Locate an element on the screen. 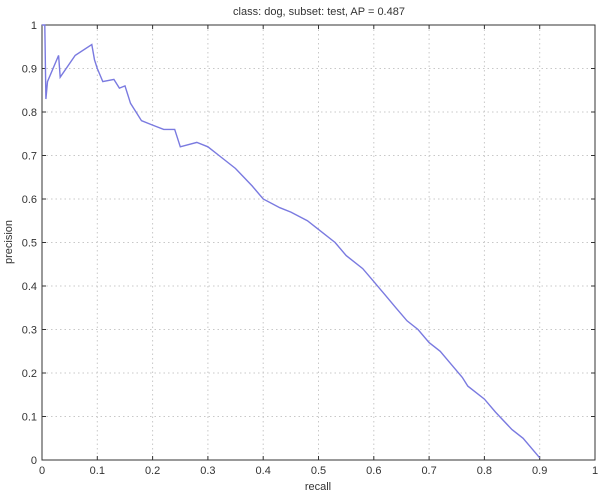 This screenshot has height=501, width=604. y-tick-label: 0.5 is located at coordinates (29, 244).